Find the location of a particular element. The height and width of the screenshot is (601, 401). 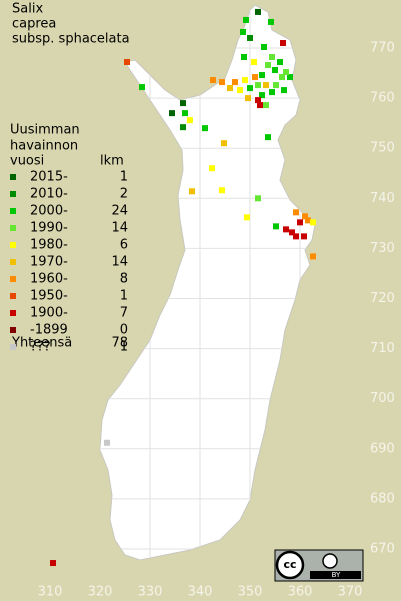

legend-title: vuosi is located at coordinates (27, 161).